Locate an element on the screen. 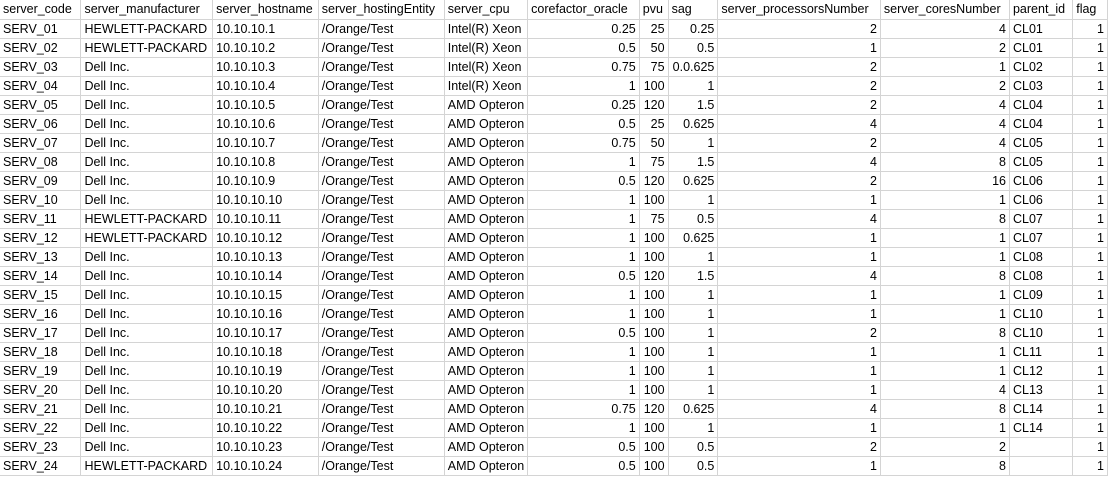 This screenshot has height=481, width=1108. table-cell: SERV_06 is located at coordinates (41, 124).